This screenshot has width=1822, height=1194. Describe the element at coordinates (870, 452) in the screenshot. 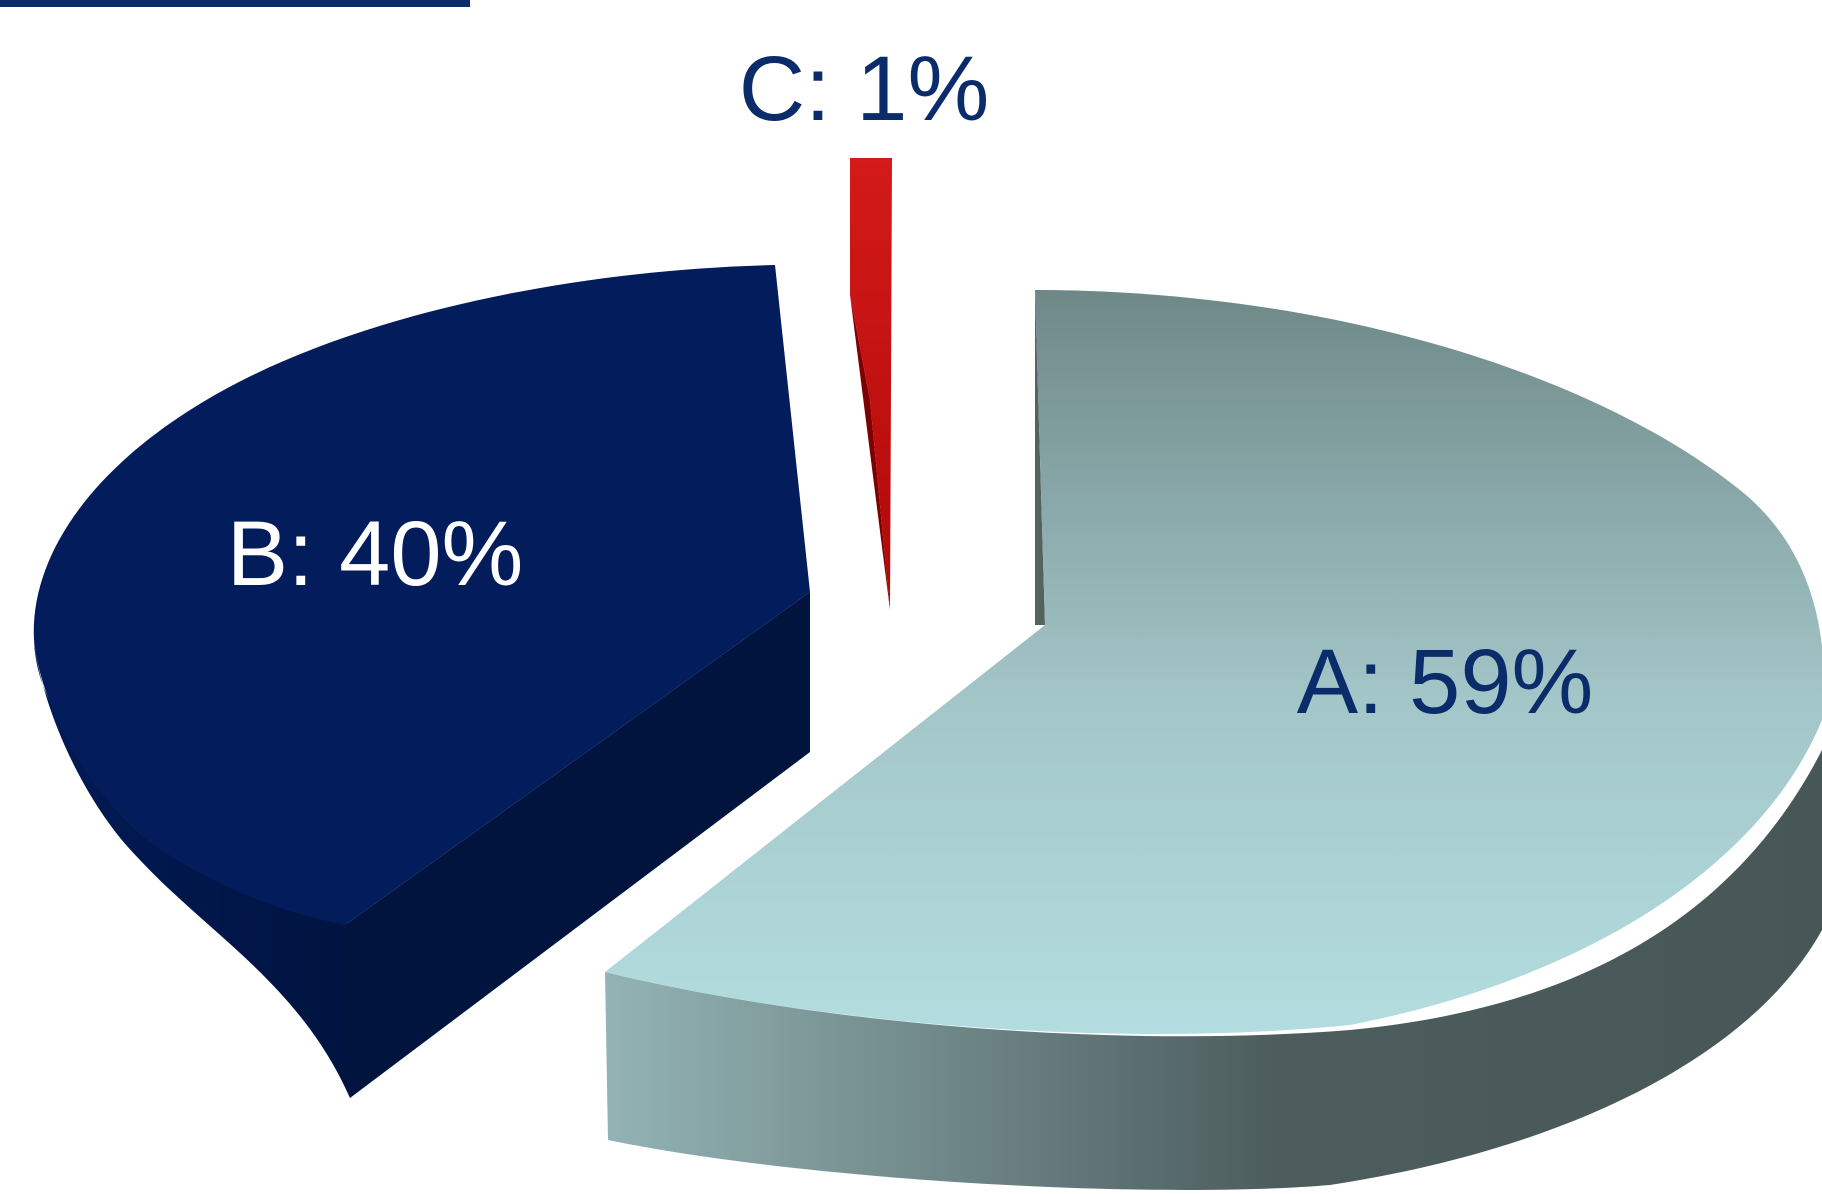

I see `slice-c-side` at that location.